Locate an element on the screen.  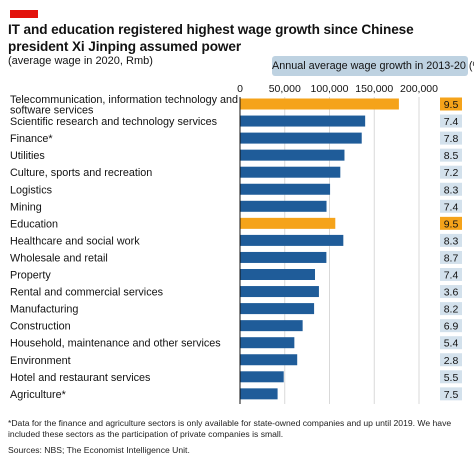
growth-value: 8.7 is located at coordinates (451, 258).